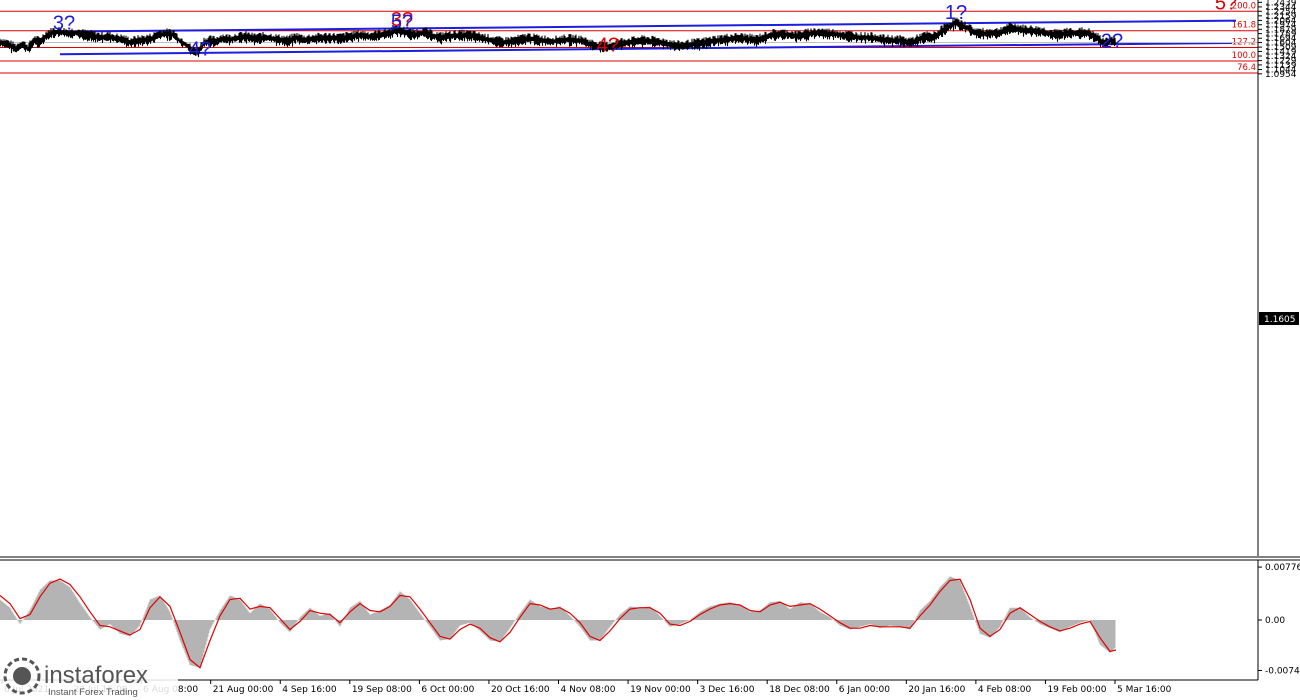  I want to click on price-tick-label: 1.1789, so click(1281, 35).